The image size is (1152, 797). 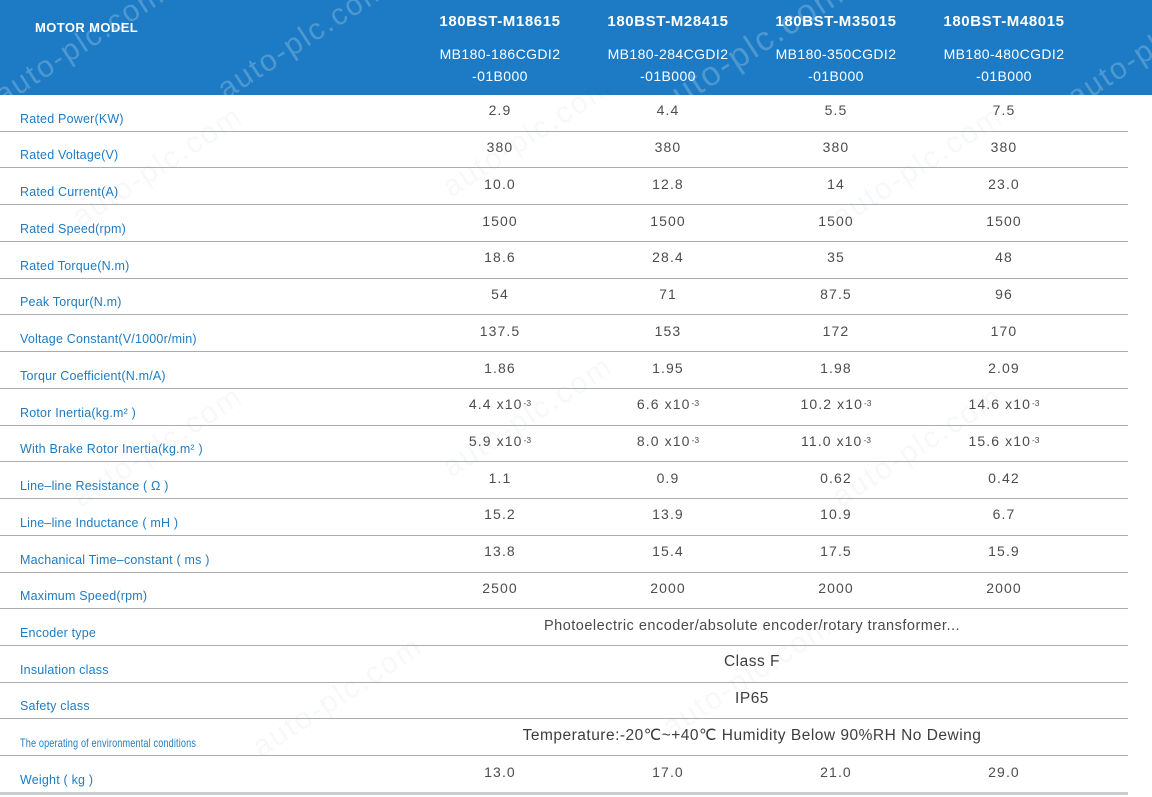 What do you see at coordinates (836, 771) in the screenshot?
I see `spec-value: 21.0` at bounding box center [836, 771].